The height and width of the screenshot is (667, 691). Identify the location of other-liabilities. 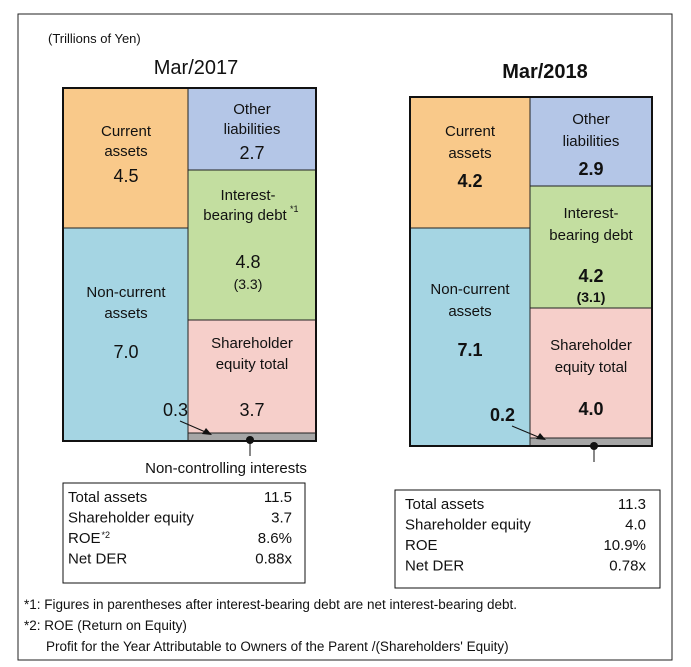
(591, 141).